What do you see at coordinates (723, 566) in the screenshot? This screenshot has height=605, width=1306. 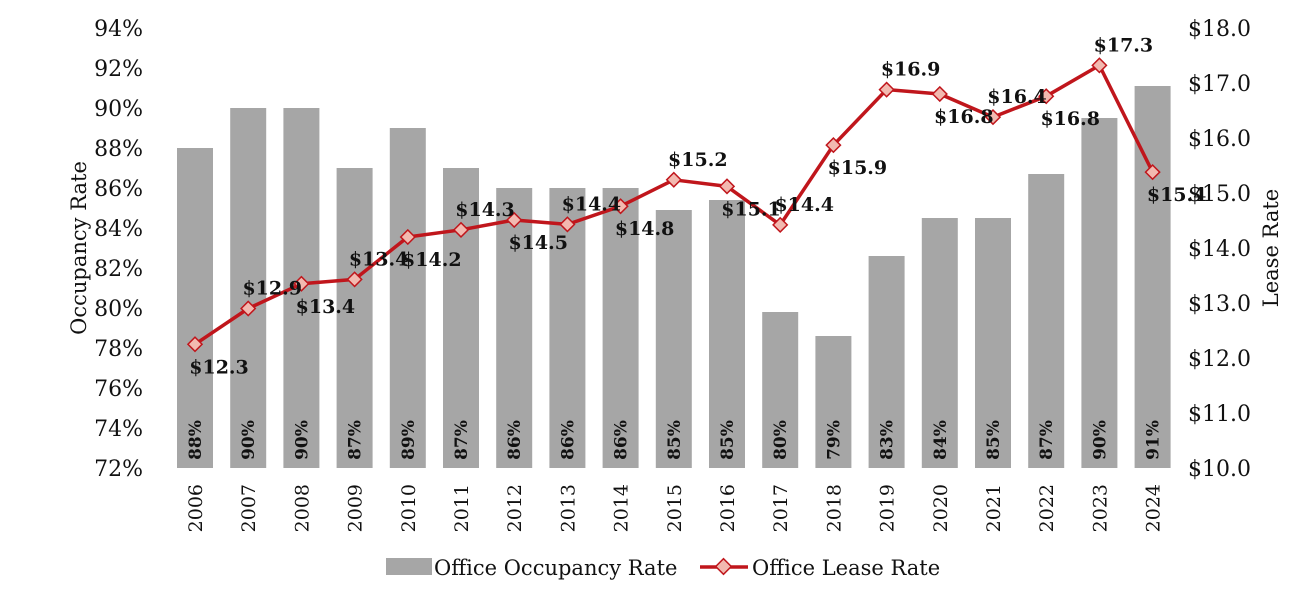 I see `legend-line-marker` at bounding box center [723, 566].